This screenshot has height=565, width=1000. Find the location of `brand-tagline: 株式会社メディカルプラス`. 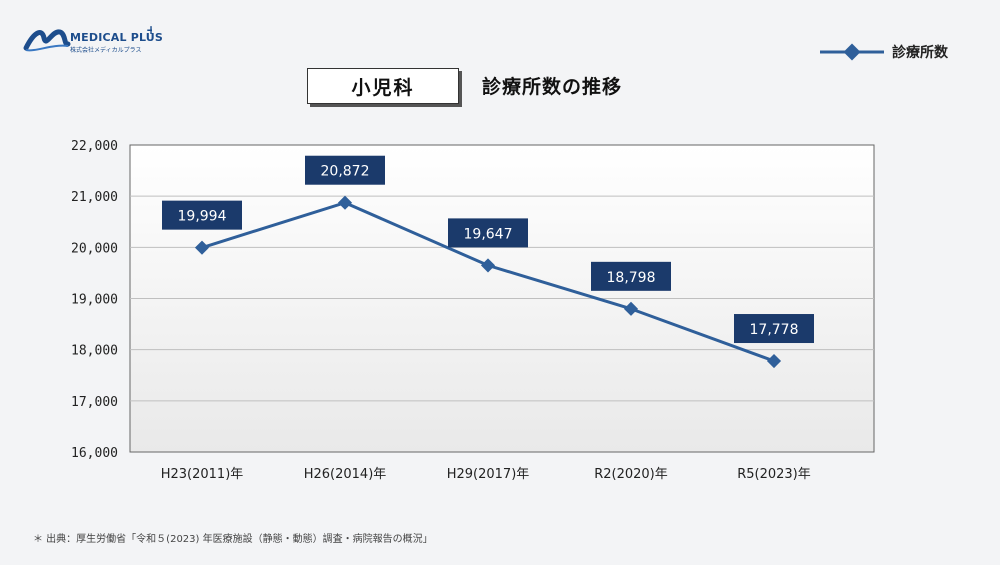

brand-tagline: 株式会社メディカルプラス is located at coordinates (106, 50).